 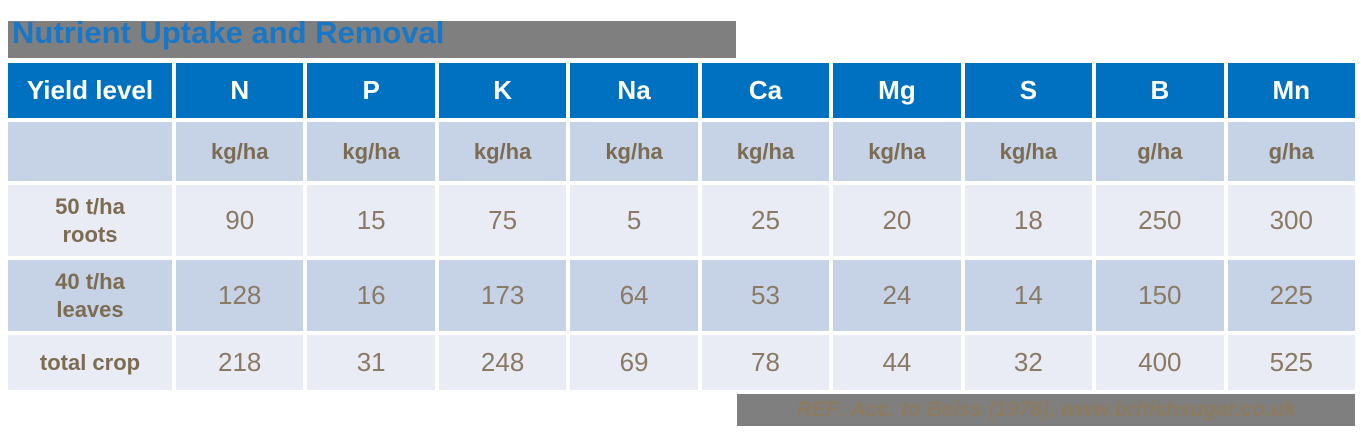 What do you see at coordinates (765, 362) in the screenshot?
I see `cell-total-ca: 78` at bounding box center [765, 362].